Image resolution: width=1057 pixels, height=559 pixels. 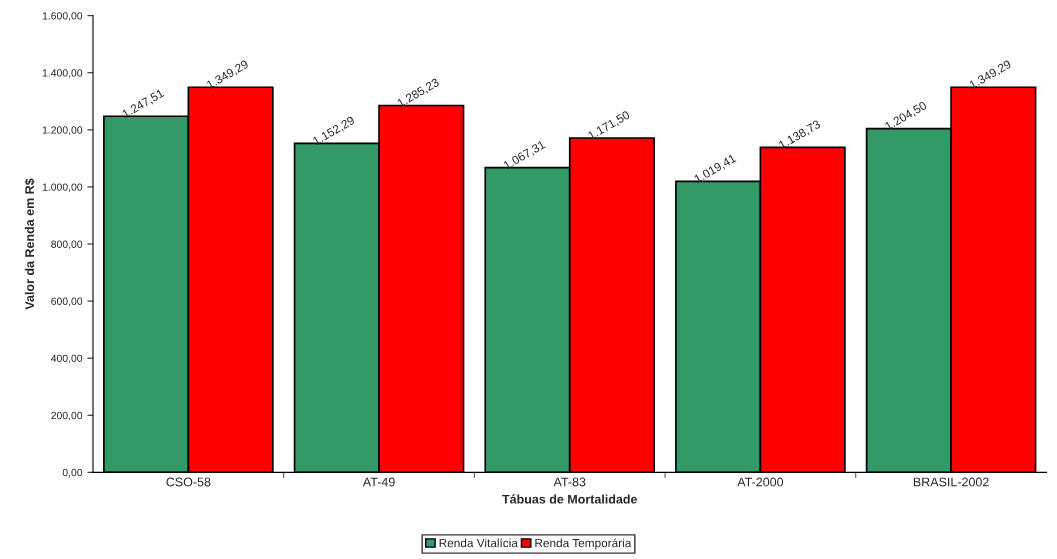 What do you see at coordinates (583, 544) in the screenshot?
I see `legend-label: Renda Temporária` at bounding box center [583, 544].